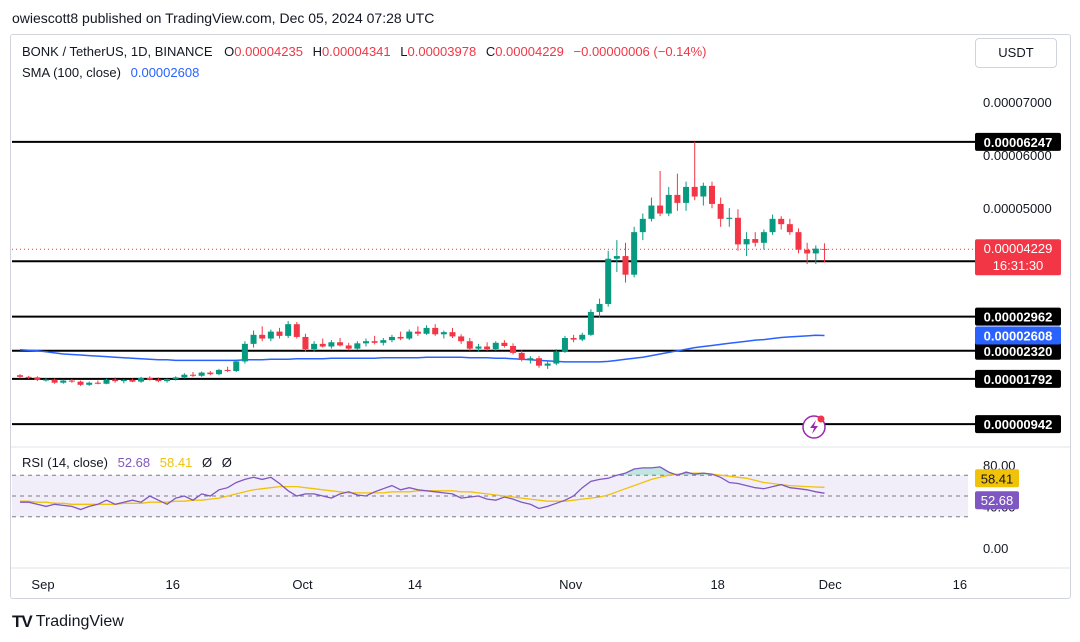 This screenshot has width=1080, height=642. What do you see at coordinates (127, 462) in the screenshot?
I see `rsi-legend: RSI (14, close) 52.68 58.41 Ø Ø` at bounding box center [127, 462].